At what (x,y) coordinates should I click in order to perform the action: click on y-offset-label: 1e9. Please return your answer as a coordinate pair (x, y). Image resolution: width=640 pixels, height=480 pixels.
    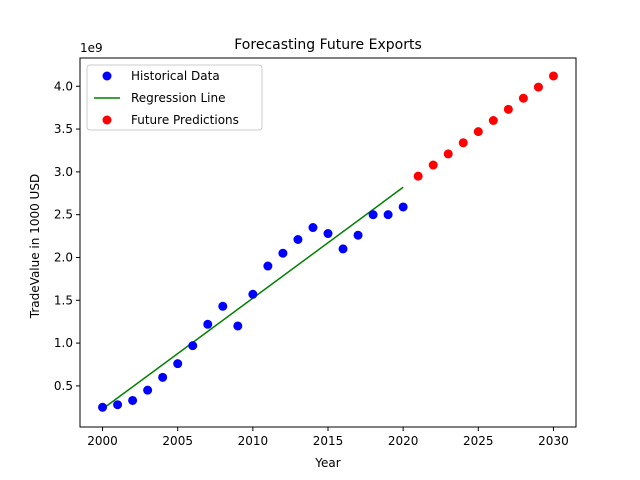
    Looking at the image, I should click on (91, 48).